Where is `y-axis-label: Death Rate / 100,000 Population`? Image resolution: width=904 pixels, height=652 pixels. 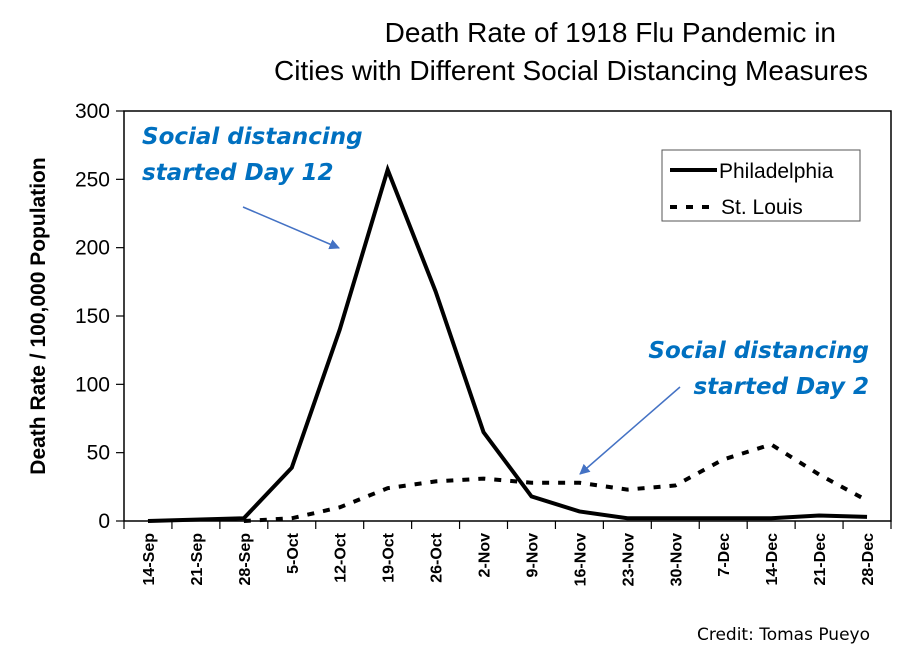 y-axis-label: Death Rate / 100,000 Population is located at coordinates (38, 315).